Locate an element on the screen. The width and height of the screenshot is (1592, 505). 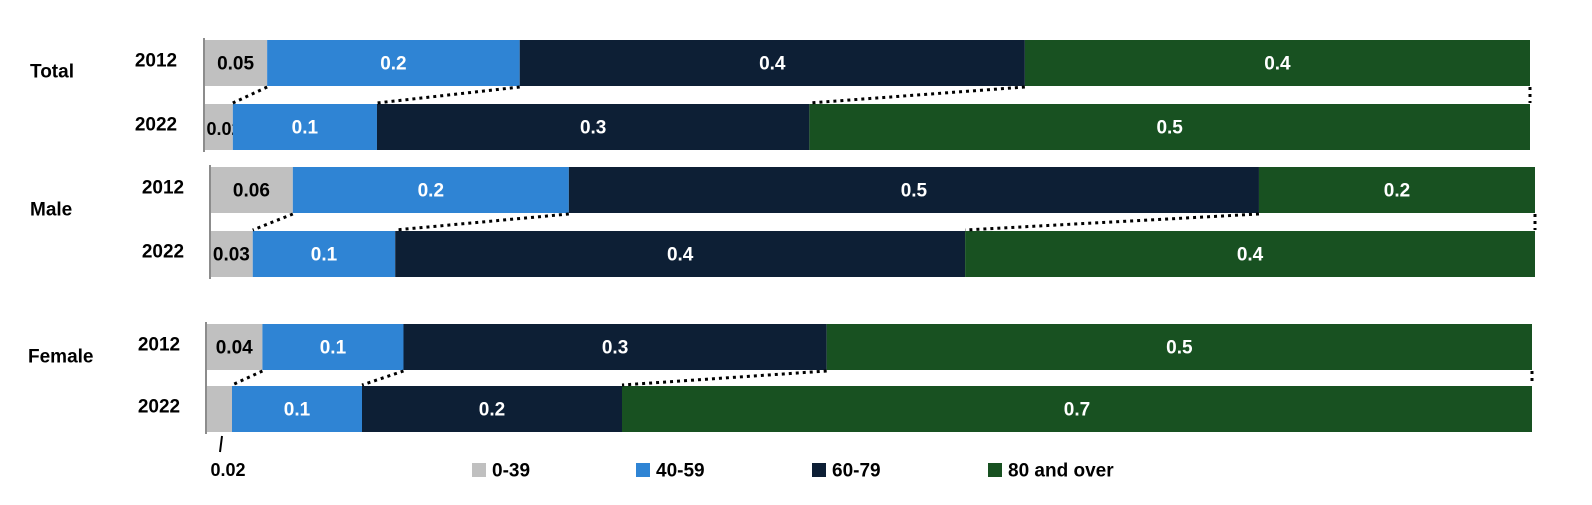
legend-label: 80 and over is located at coordinates (1061, 471).